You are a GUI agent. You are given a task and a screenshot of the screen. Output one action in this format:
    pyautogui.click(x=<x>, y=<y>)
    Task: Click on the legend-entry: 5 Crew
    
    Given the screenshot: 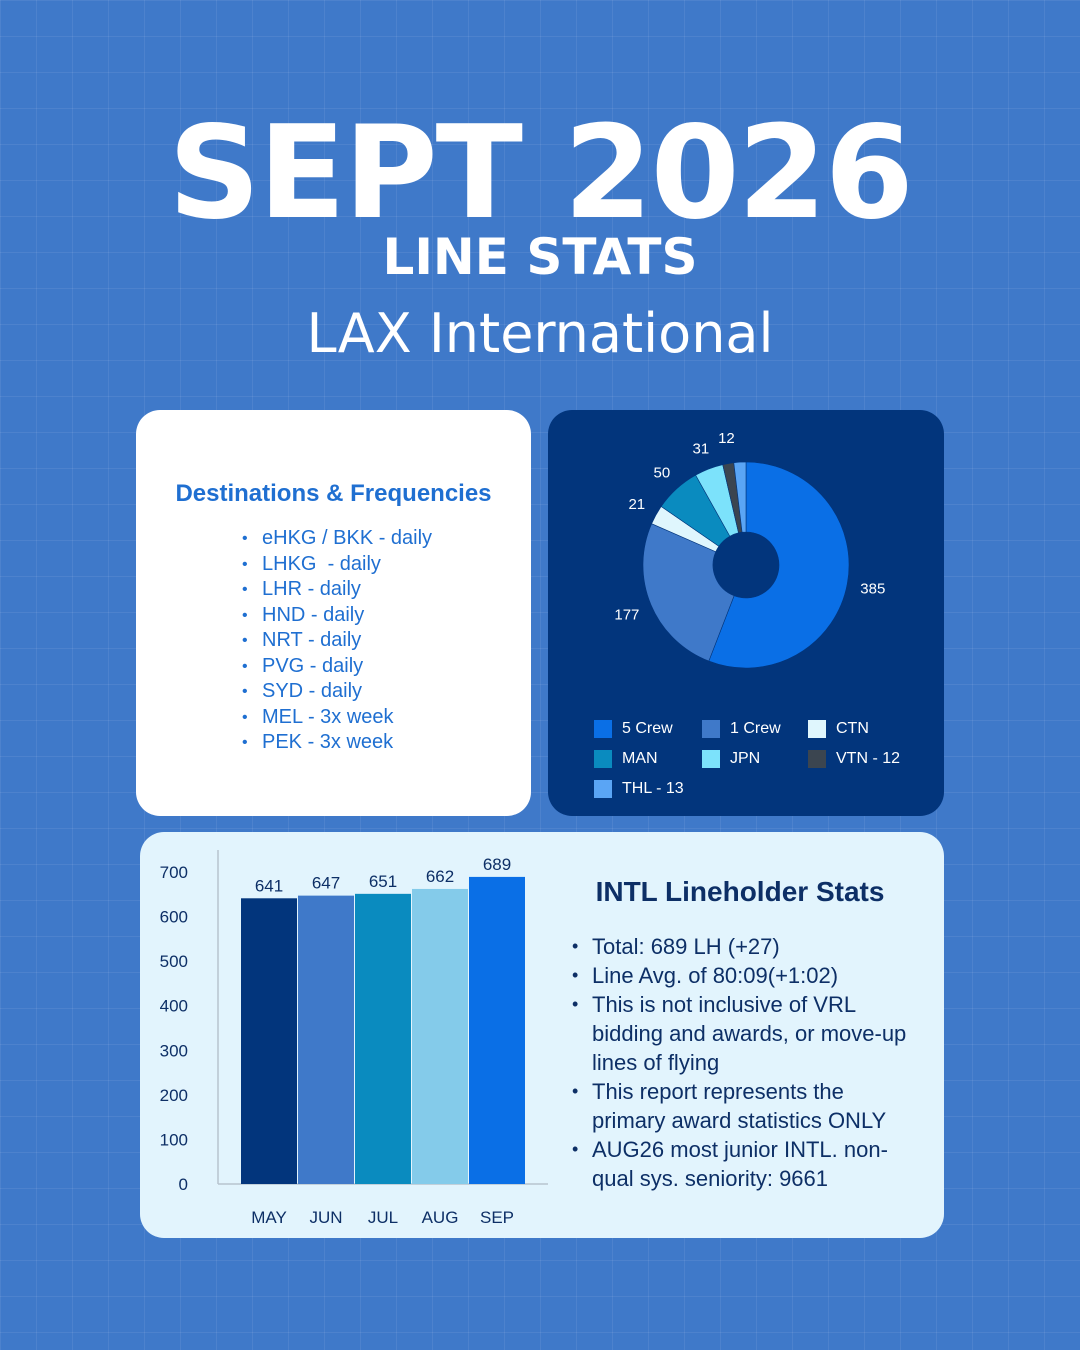 What is the action you would take?
    pyautogui.click(x=633, y=729)
    